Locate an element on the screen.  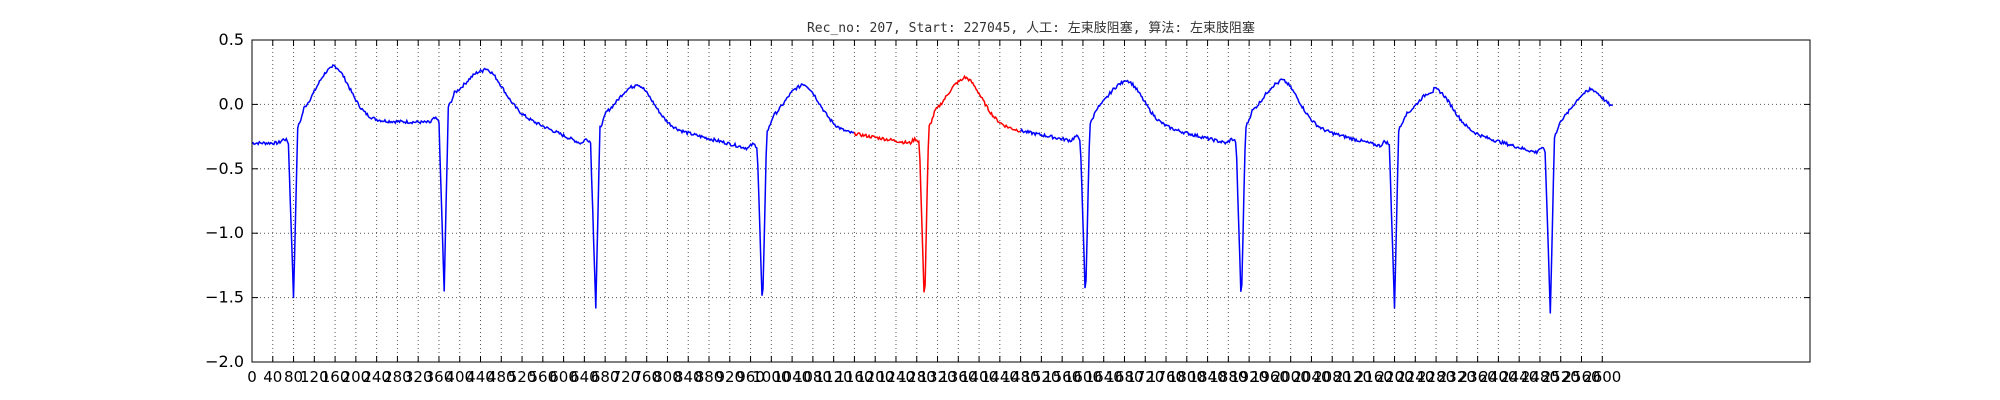
x-tick-label: 1360 is located at coordinates (958, 377).